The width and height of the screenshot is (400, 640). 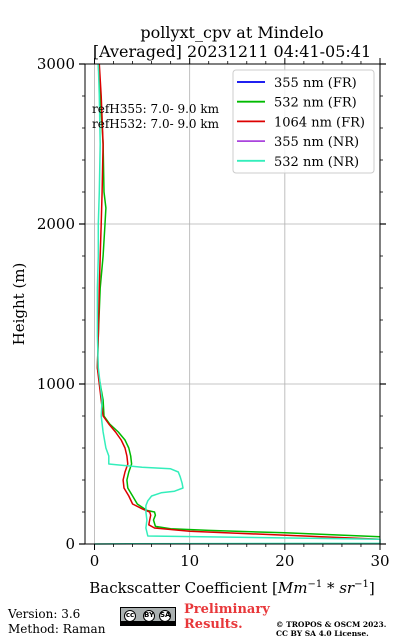 I want to click on legend-label: 532 nm (NR), so click(x=316, y=162).